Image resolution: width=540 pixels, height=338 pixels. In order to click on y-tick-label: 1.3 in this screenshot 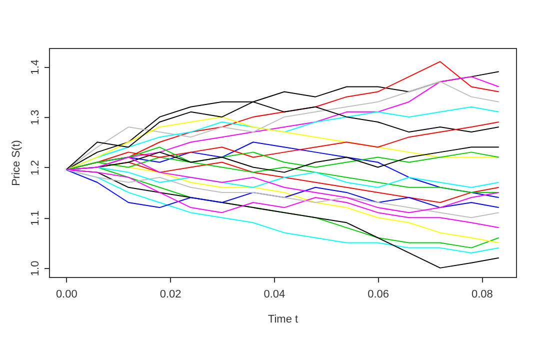, I will do `click(36, 118)`.